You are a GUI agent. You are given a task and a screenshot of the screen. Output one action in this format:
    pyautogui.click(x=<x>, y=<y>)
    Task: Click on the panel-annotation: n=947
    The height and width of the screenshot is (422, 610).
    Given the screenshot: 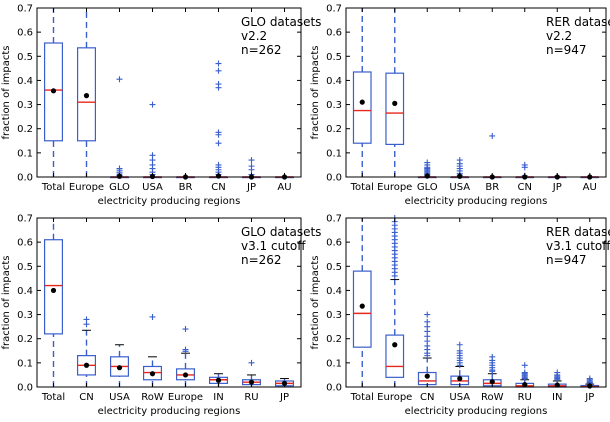 What is the action you would take?
    pyautogui.click(x=566, y=50)
    